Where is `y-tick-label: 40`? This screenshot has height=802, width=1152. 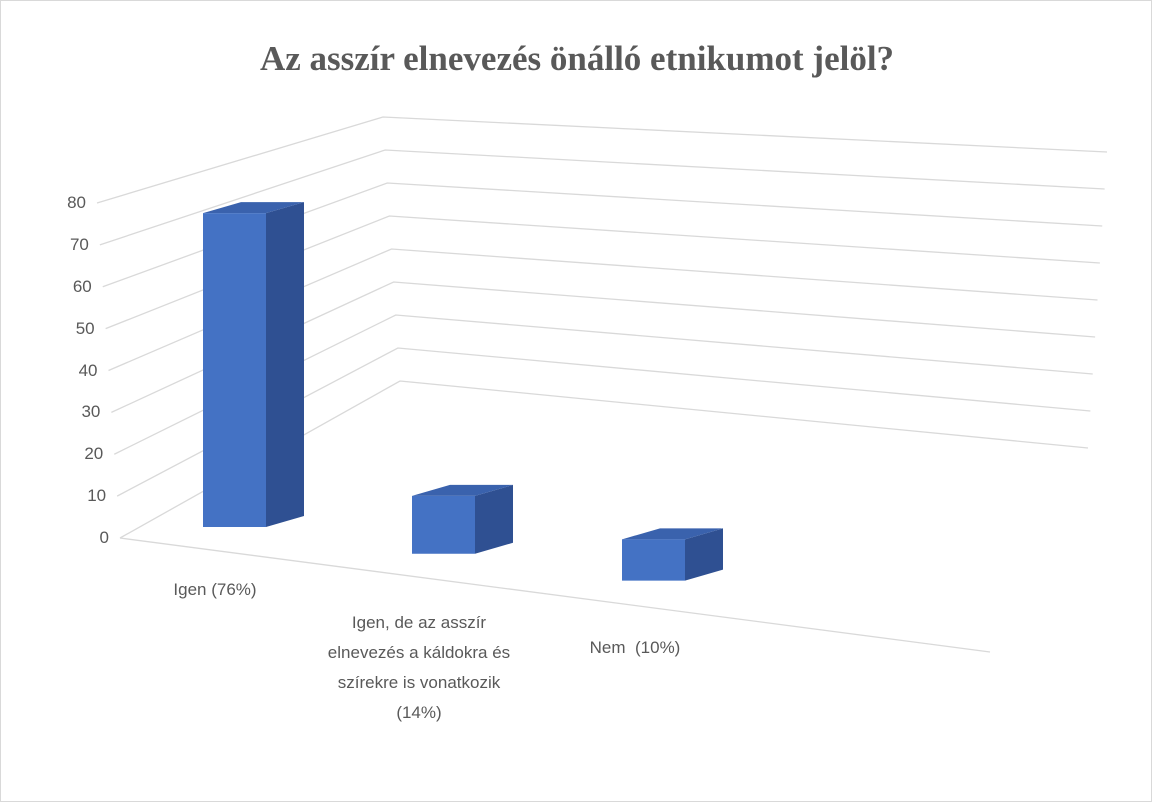 y-tick-label: 40 is located at coordinates (88, 370).